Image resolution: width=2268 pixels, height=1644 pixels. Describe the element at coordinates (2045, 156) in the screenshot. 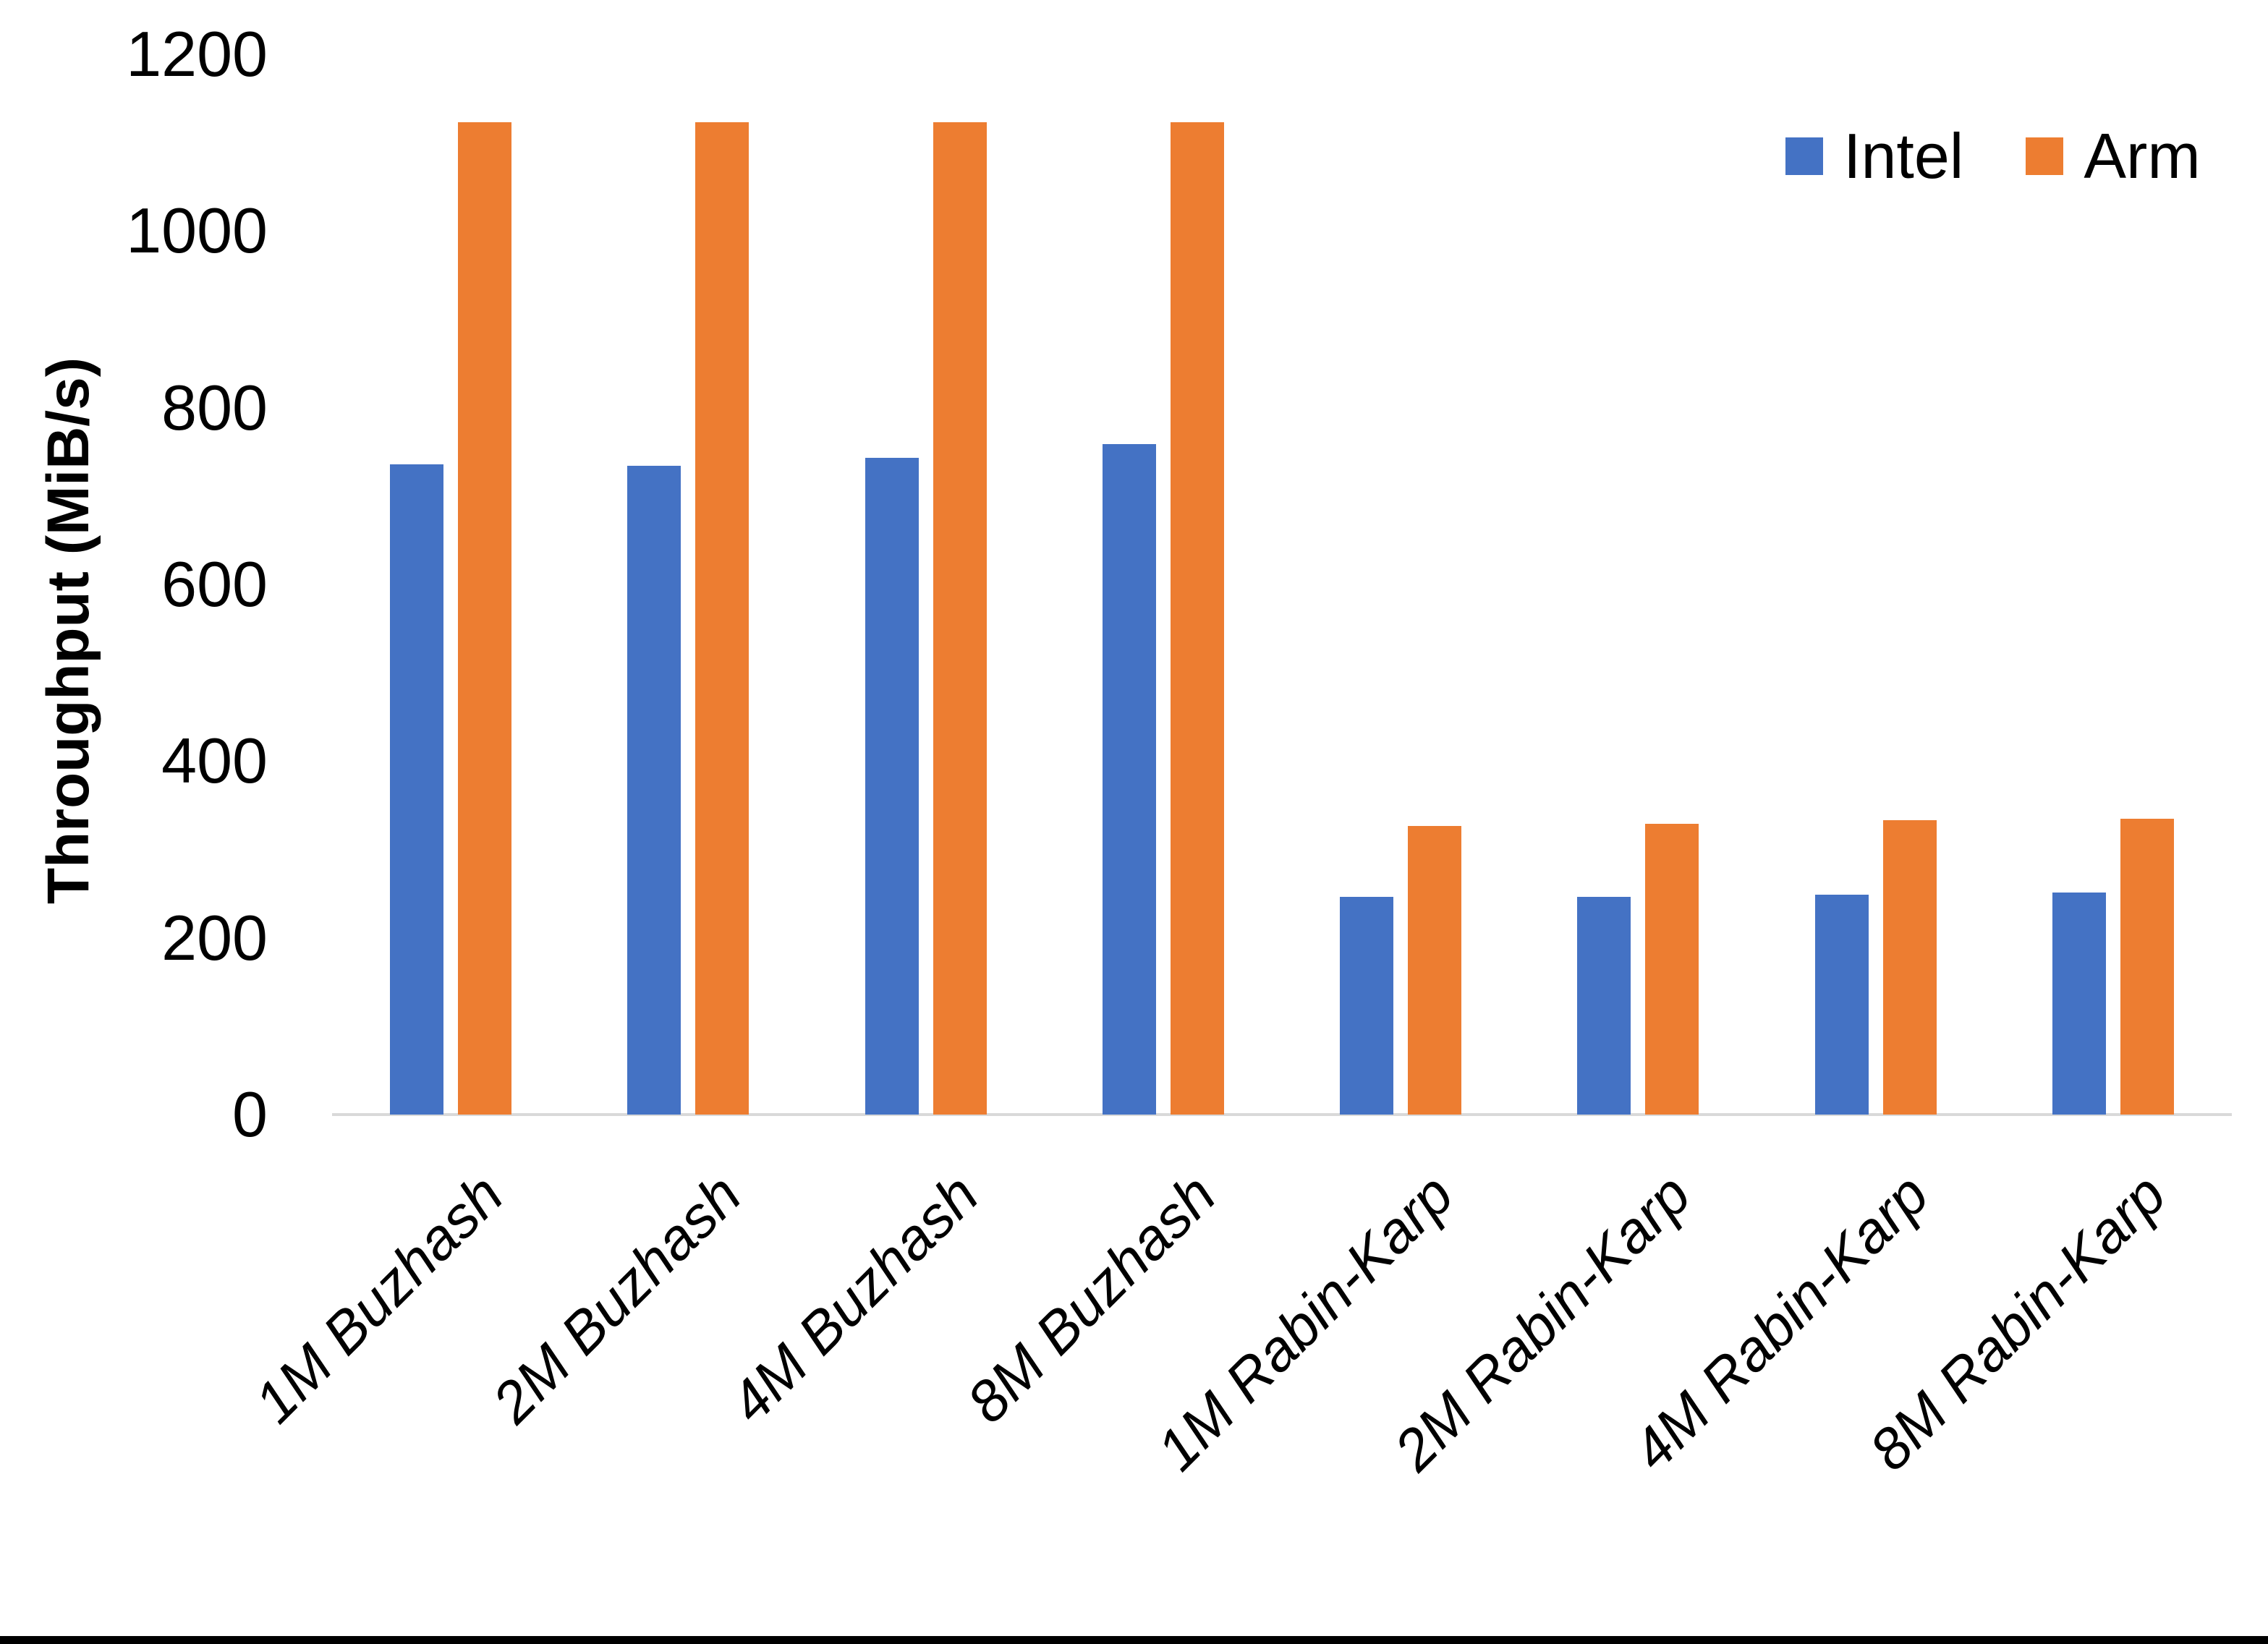

I see `arm-series-swatch` at that location.